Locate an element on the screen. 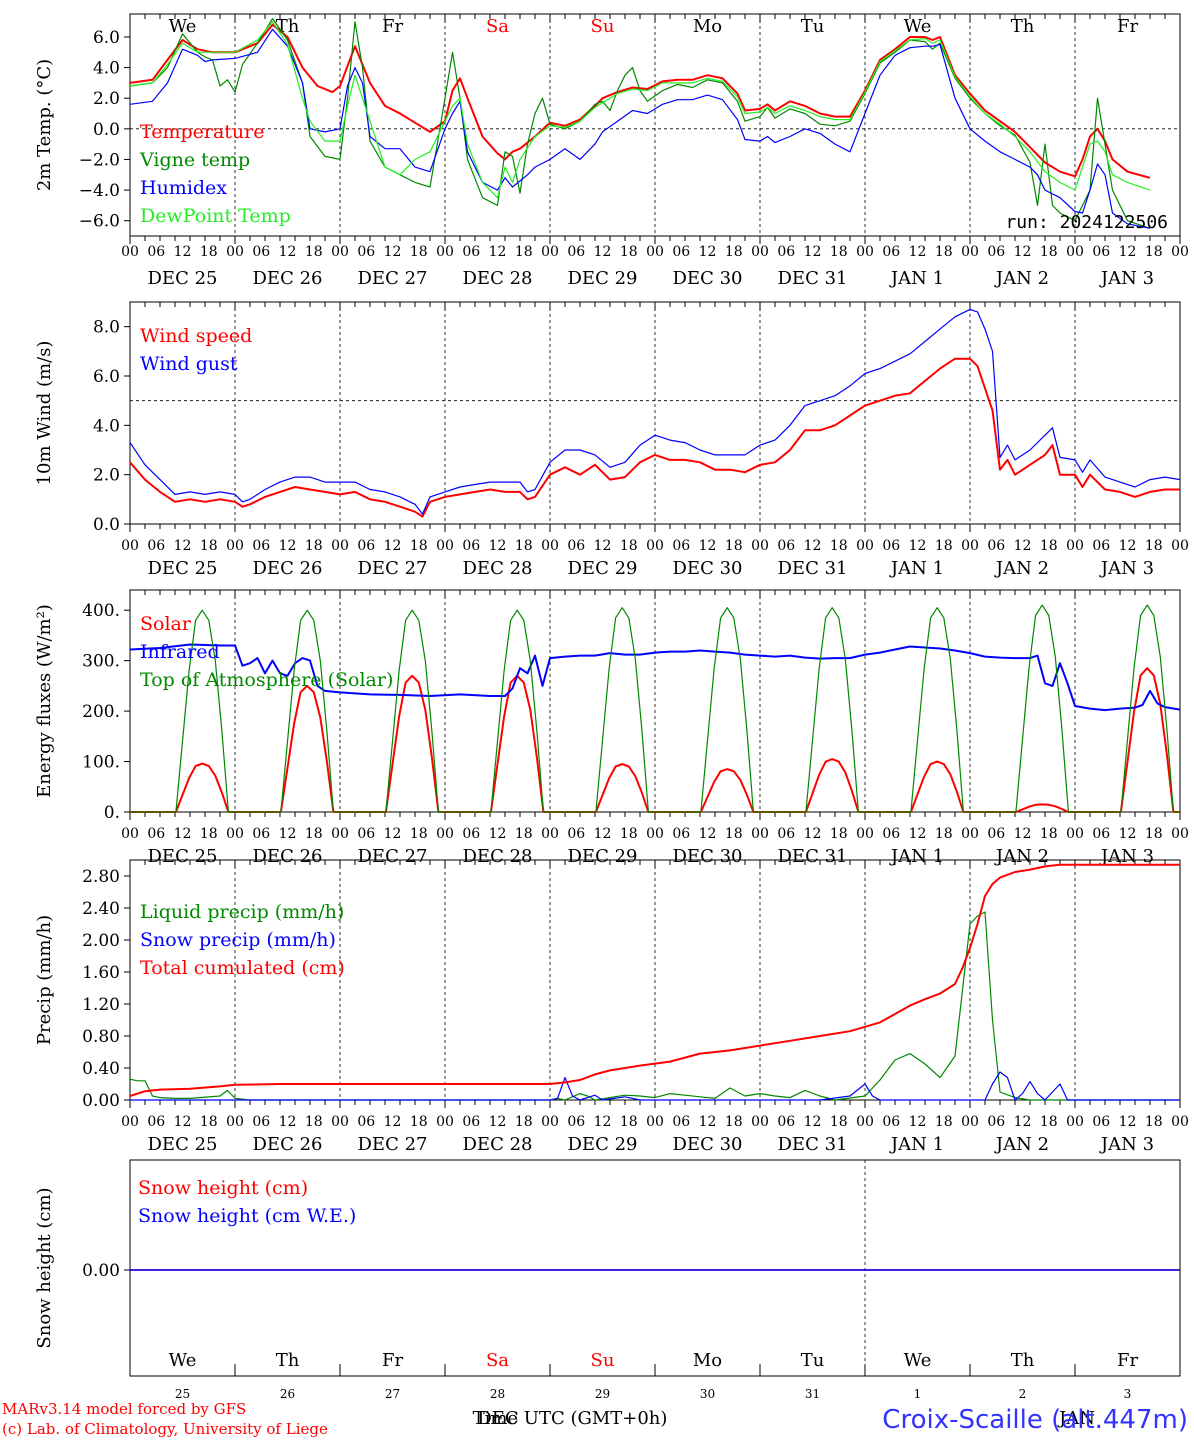 The image size is (1194, 1440). y-tick-label: 300. is located at coordinates (101, 662).